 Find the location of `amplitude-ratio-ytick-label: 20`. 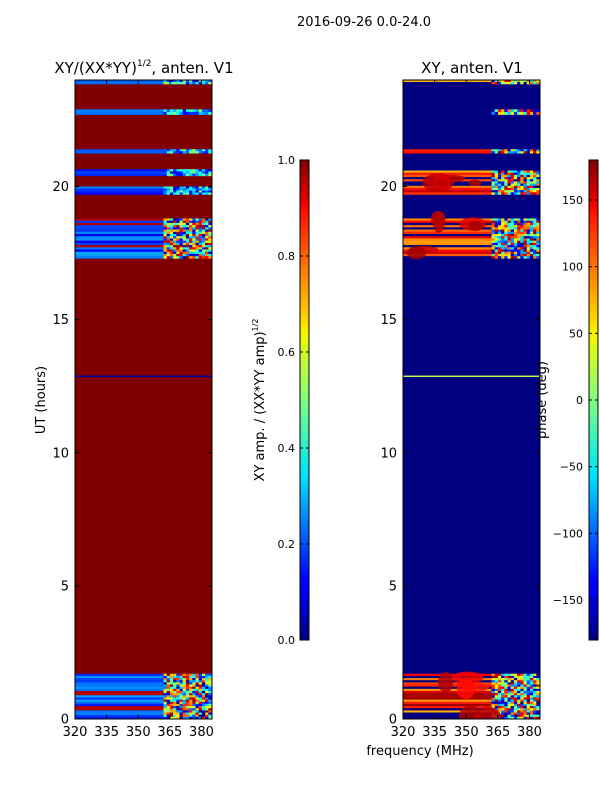

amplitude-ratio-ytick-label: 20 is located at coordinates (60, 187).